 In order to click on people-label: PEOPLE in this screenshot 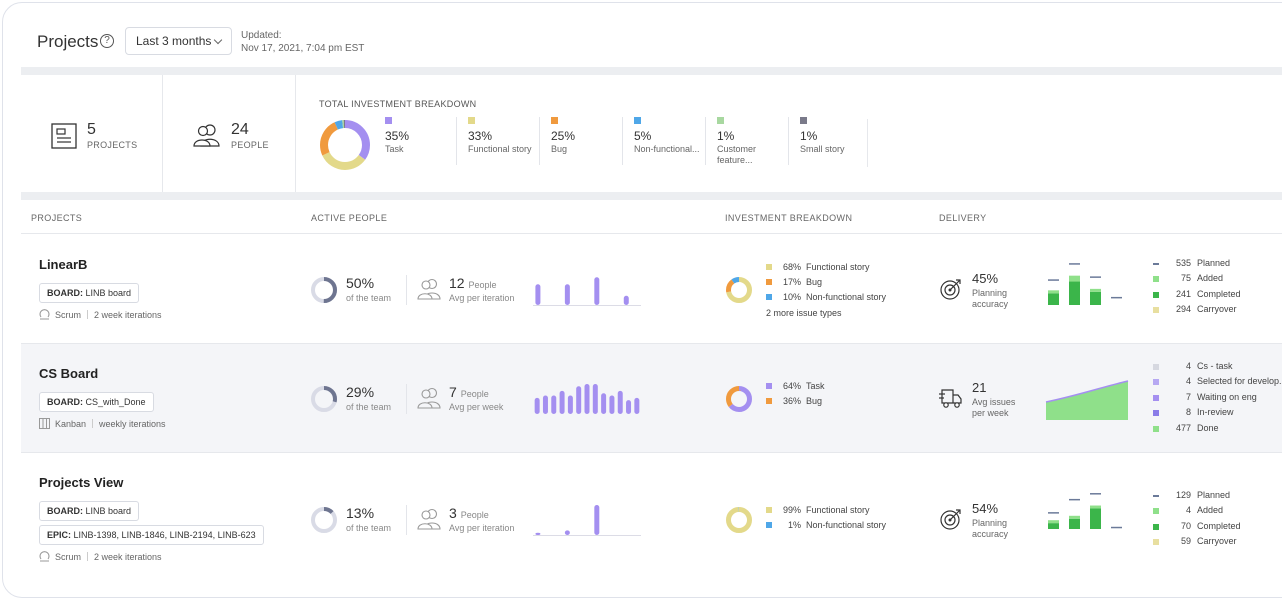, I will do `click(250, 145)`.